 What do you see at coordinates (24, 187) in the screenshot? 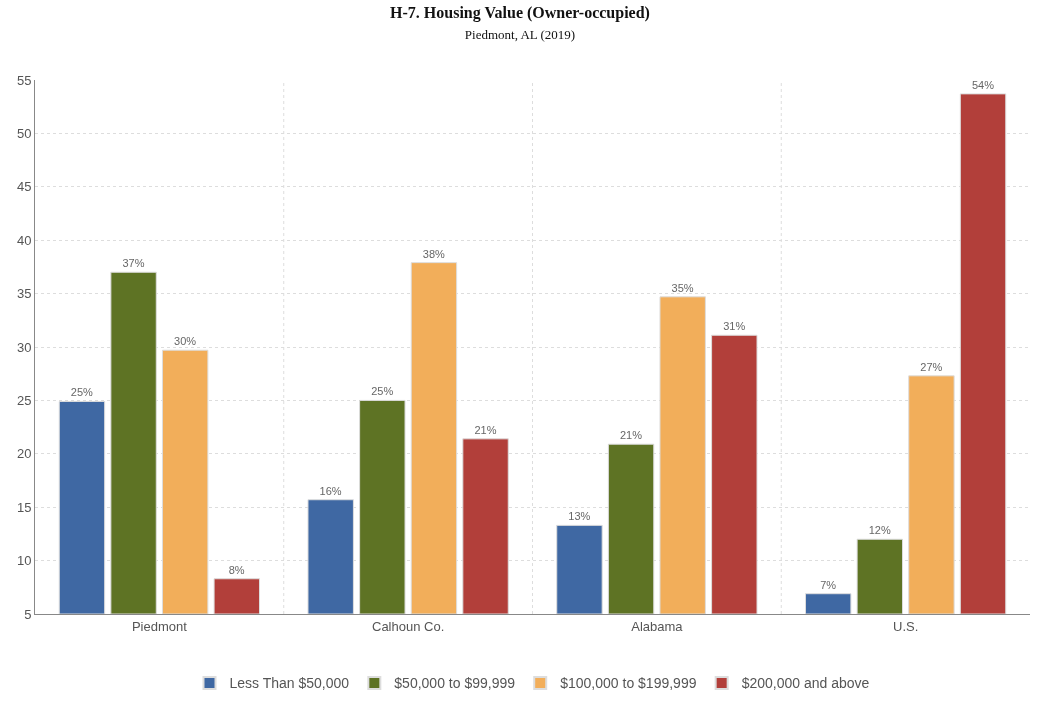
I see `y-tick-label: 45` at bounding box center [24, 187].